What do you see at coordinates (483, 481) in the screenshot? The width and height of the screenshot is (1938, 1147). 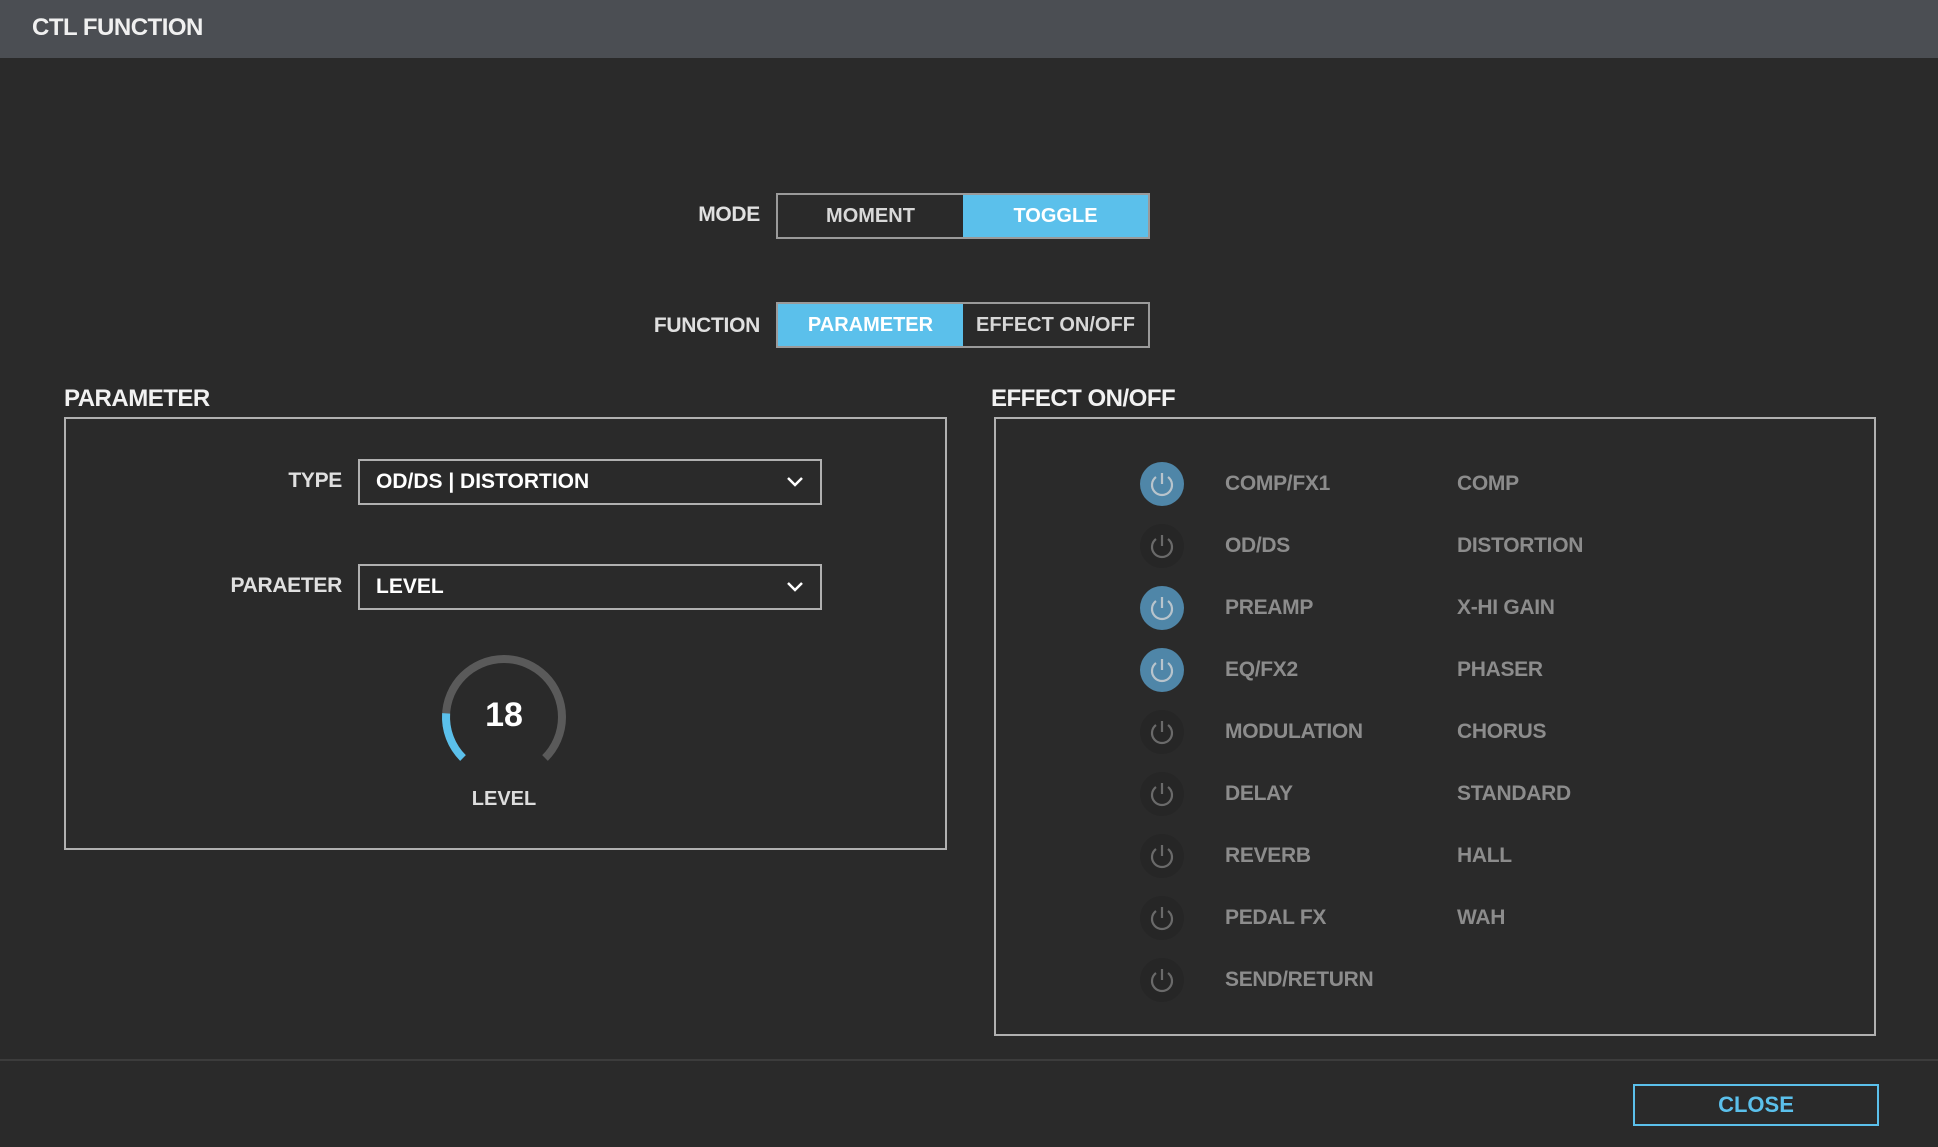 I see `type-value: OD/DS | DISTORTION` at bounding box center [483, 481].